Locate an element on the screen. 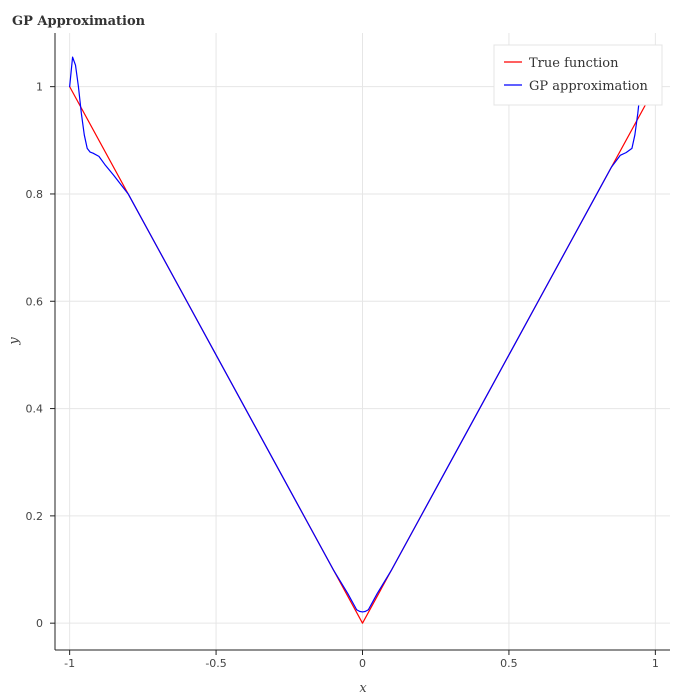  y-tick-label-0p6: 0.6 is located at coordinates (35, 301).